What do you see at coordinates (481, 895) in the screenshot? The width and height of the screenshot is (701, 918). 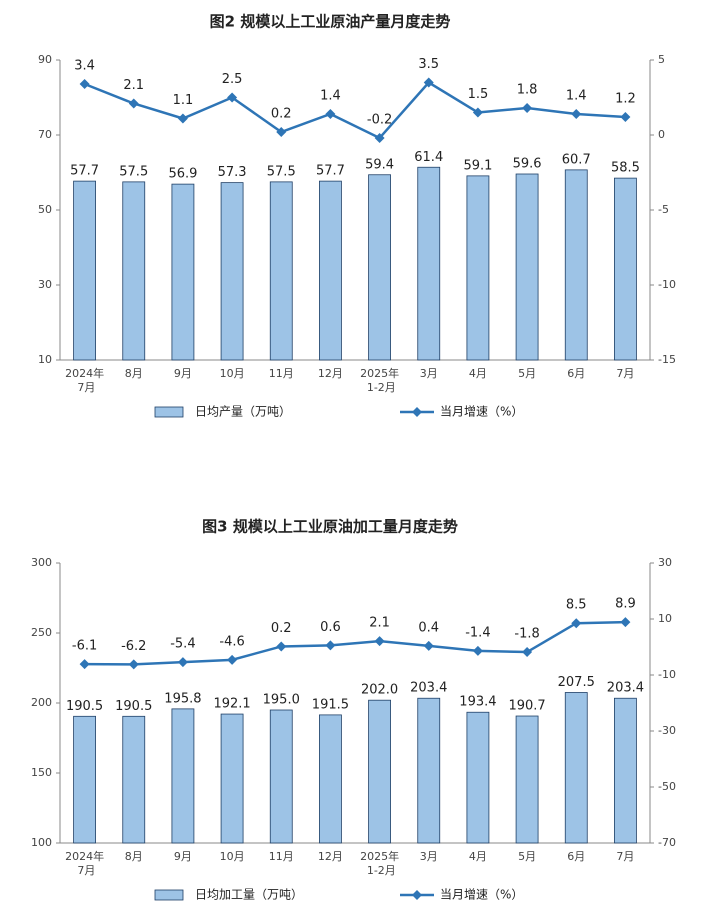 I see `legend-label: 当月增速（%）` at bounding box center [481, 895].